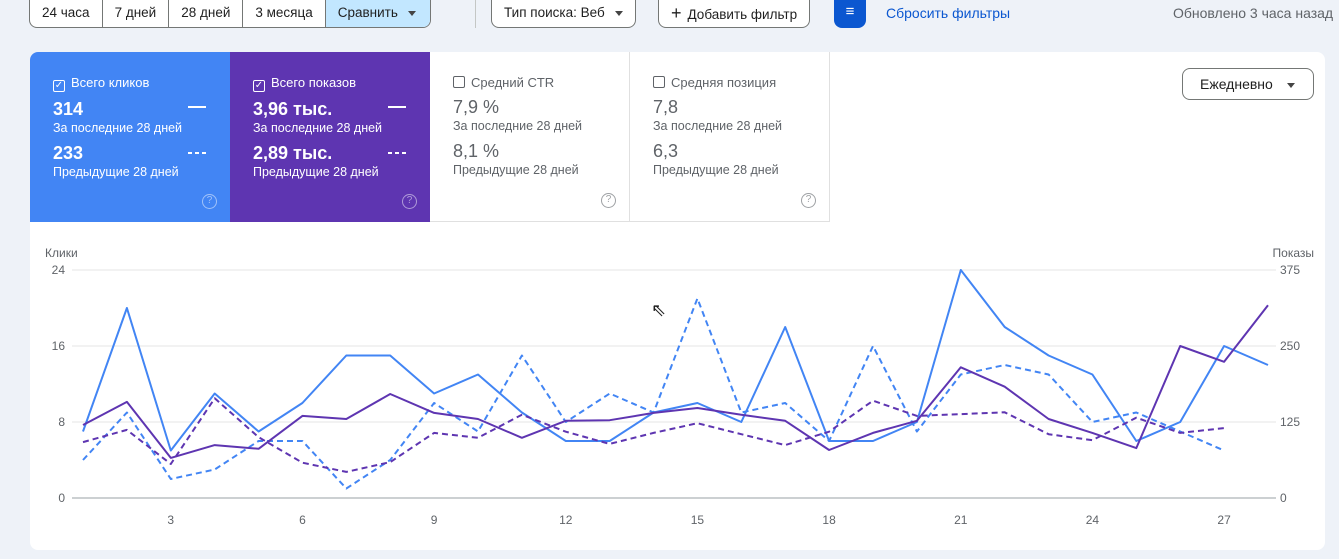 Image resolution: width=1339 pixels, height=559 pixels. What do you see at coordinates (206, 13) in the screenshot?
I see `range-28d: 28 дней` at bounding box center [206, 13].